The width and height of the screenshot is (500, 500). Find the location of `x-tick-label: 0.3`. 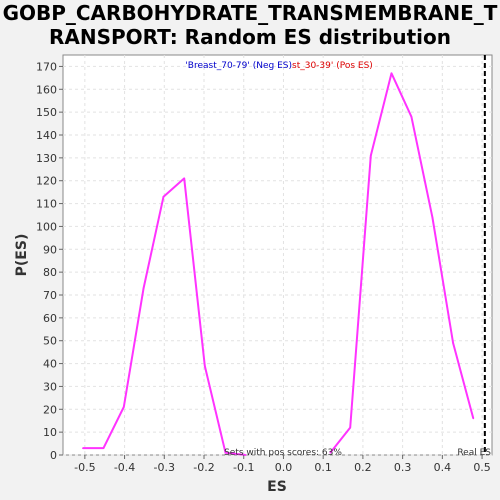

x-tick-label: 0.3 is located at coordinates (403, 467).